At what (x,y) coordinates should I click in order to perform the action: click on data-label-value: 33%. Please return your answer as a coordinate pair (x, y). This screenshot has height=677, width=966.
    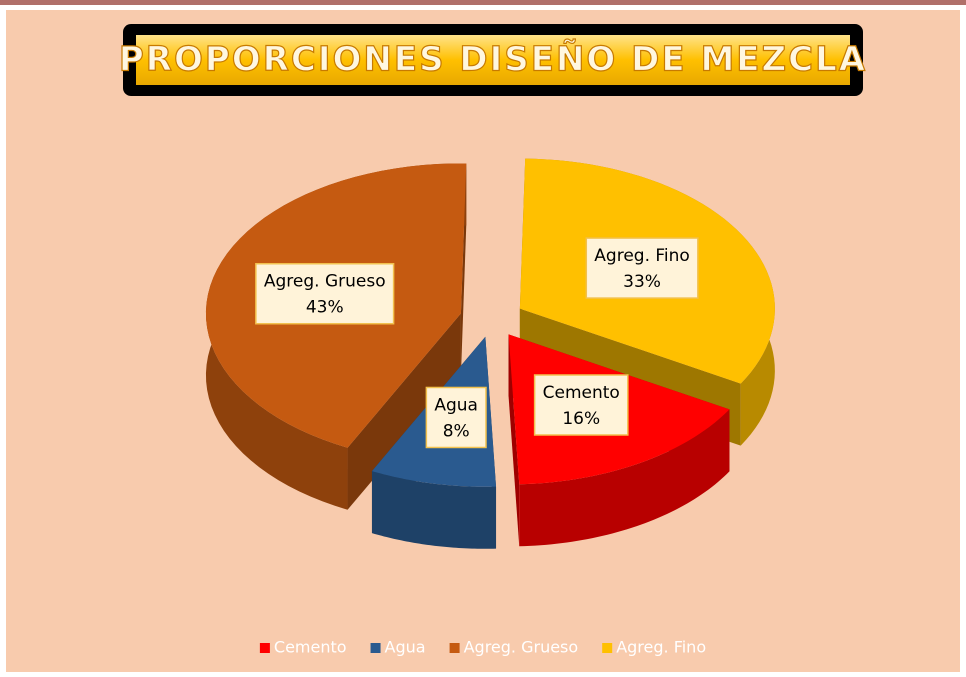
    Looking at the image, I should click on (642, 282).